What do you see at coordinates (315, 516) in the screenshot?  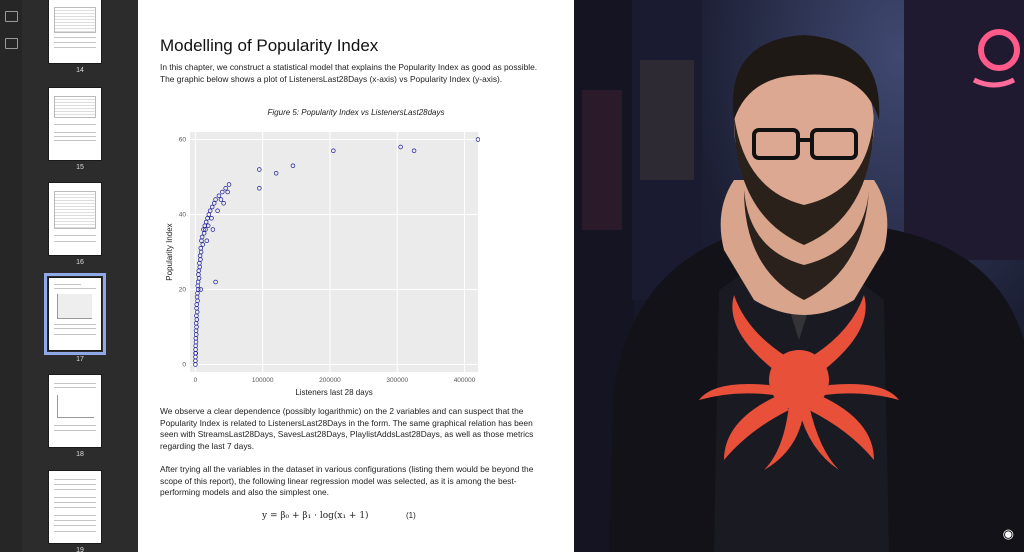 I see `regression-equation: y = β₀ + β₁ · log(x₁ + 1)` at bounding box center [315, 516].